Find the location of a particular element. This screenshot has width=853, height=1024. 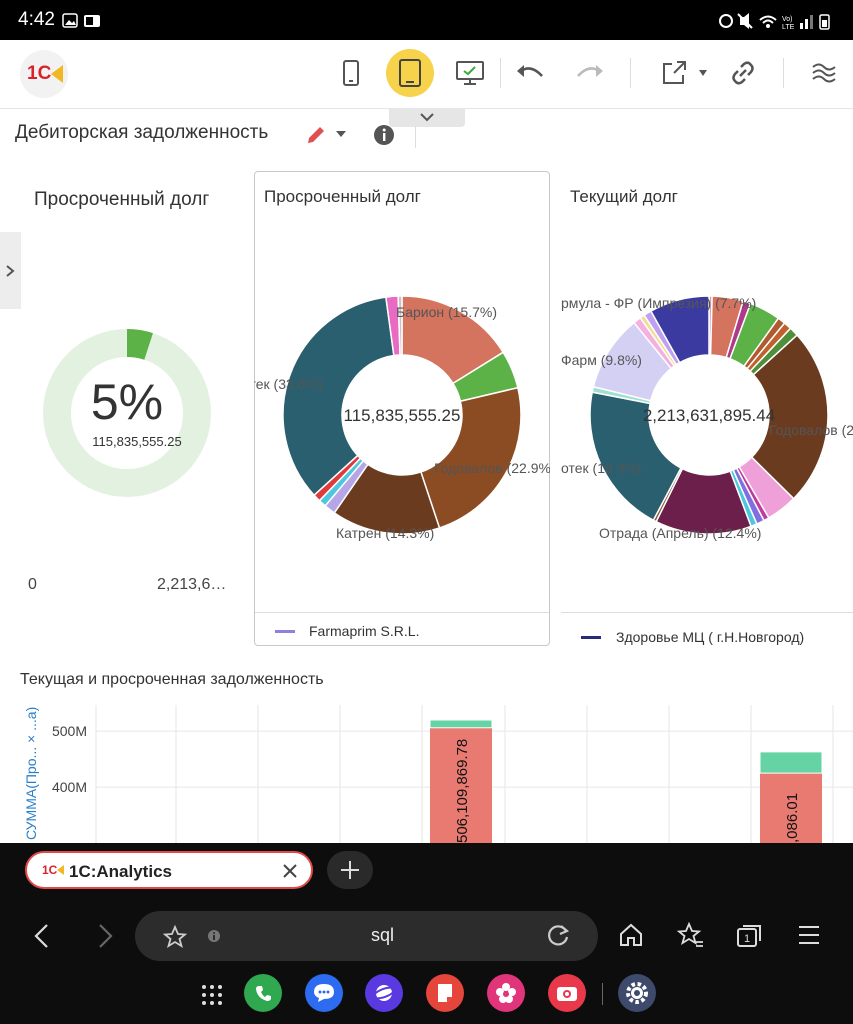

phone-view-icon is located at coordinates (351, 73).